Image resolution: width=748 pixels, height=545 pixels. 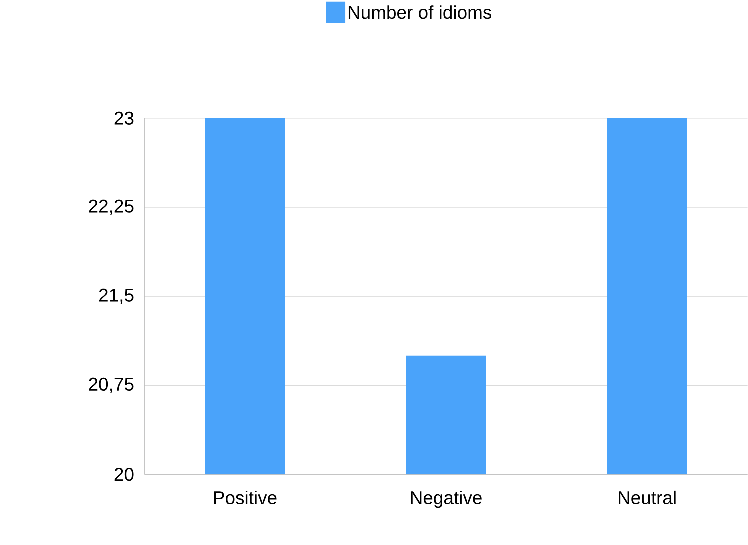 What do you see at coordinates (647, 498) in the screenshot?
I see `x-tick-label: Neutral` at bounding box center [647, 498].